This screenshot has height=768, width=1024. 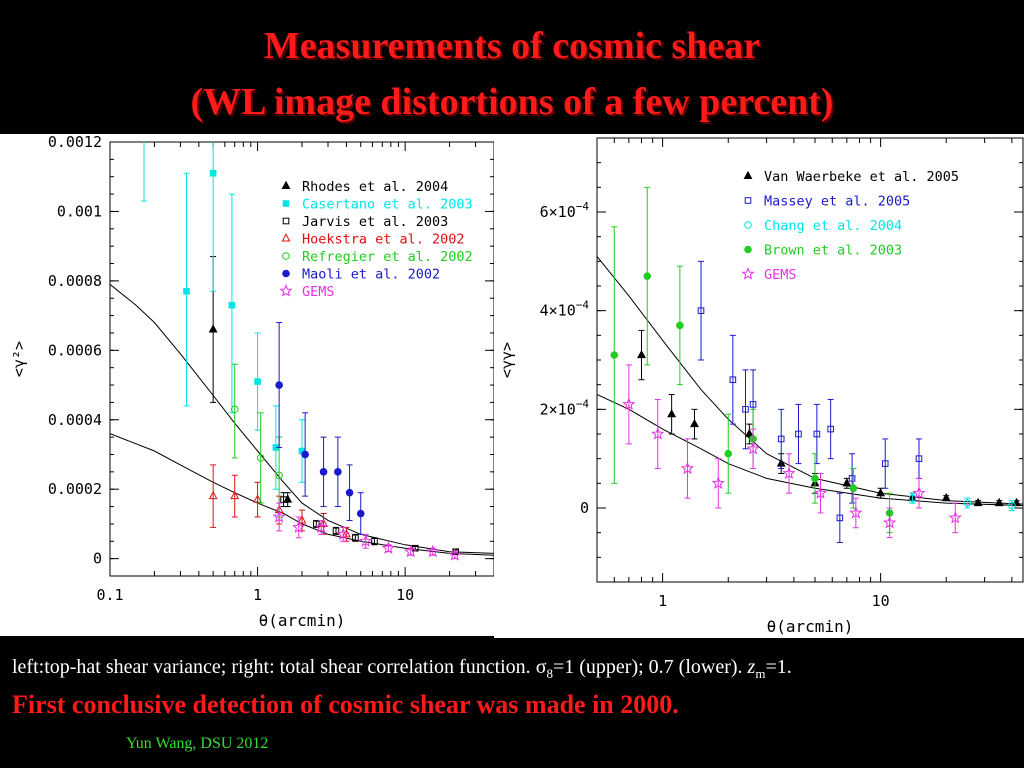 What do you see at coordinates (197, 743) in the screenshot?
I see `author-credit: Yun Wang, DSU 2012` at bounding box center [197, 743].